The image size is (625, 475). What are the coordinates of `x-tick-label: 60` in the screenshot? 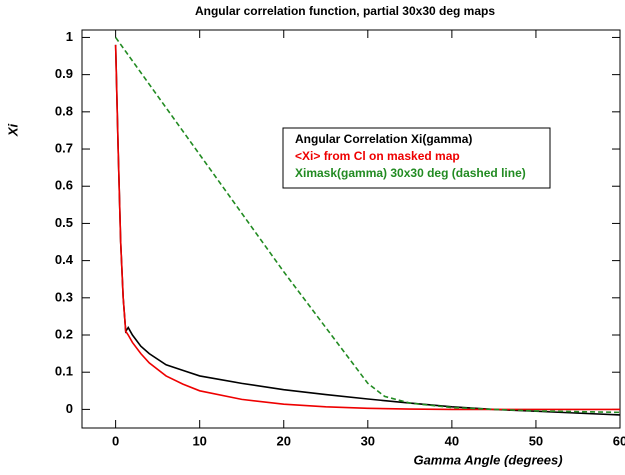 It's located at (619, 440).